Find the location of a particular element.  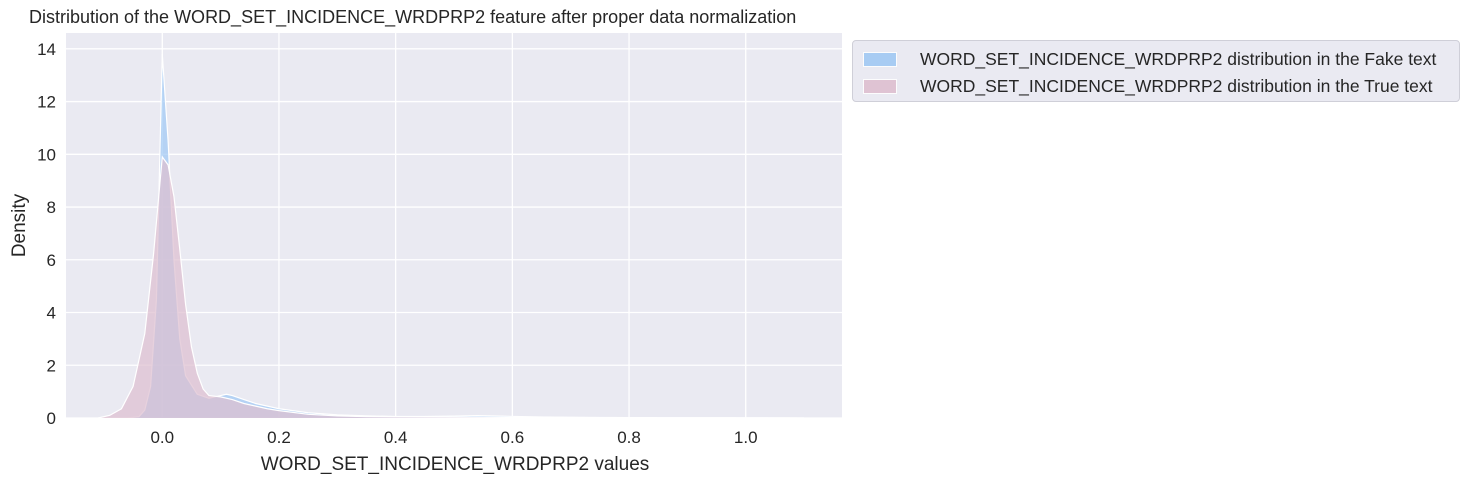

x-tick-label: 0.2 is located at coordinates (279, 437).